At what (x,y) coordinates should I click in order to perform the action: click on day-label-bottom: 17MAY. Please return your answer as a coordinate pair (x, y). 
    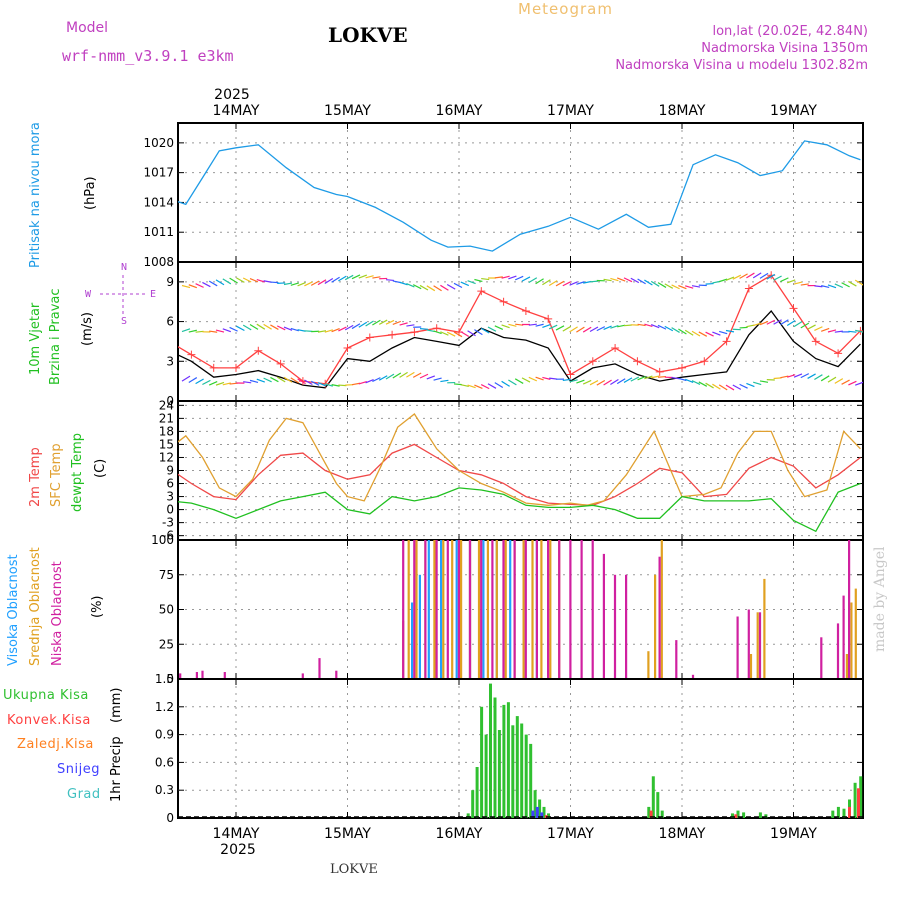
    Looking at the image, I should click on (570, 834).